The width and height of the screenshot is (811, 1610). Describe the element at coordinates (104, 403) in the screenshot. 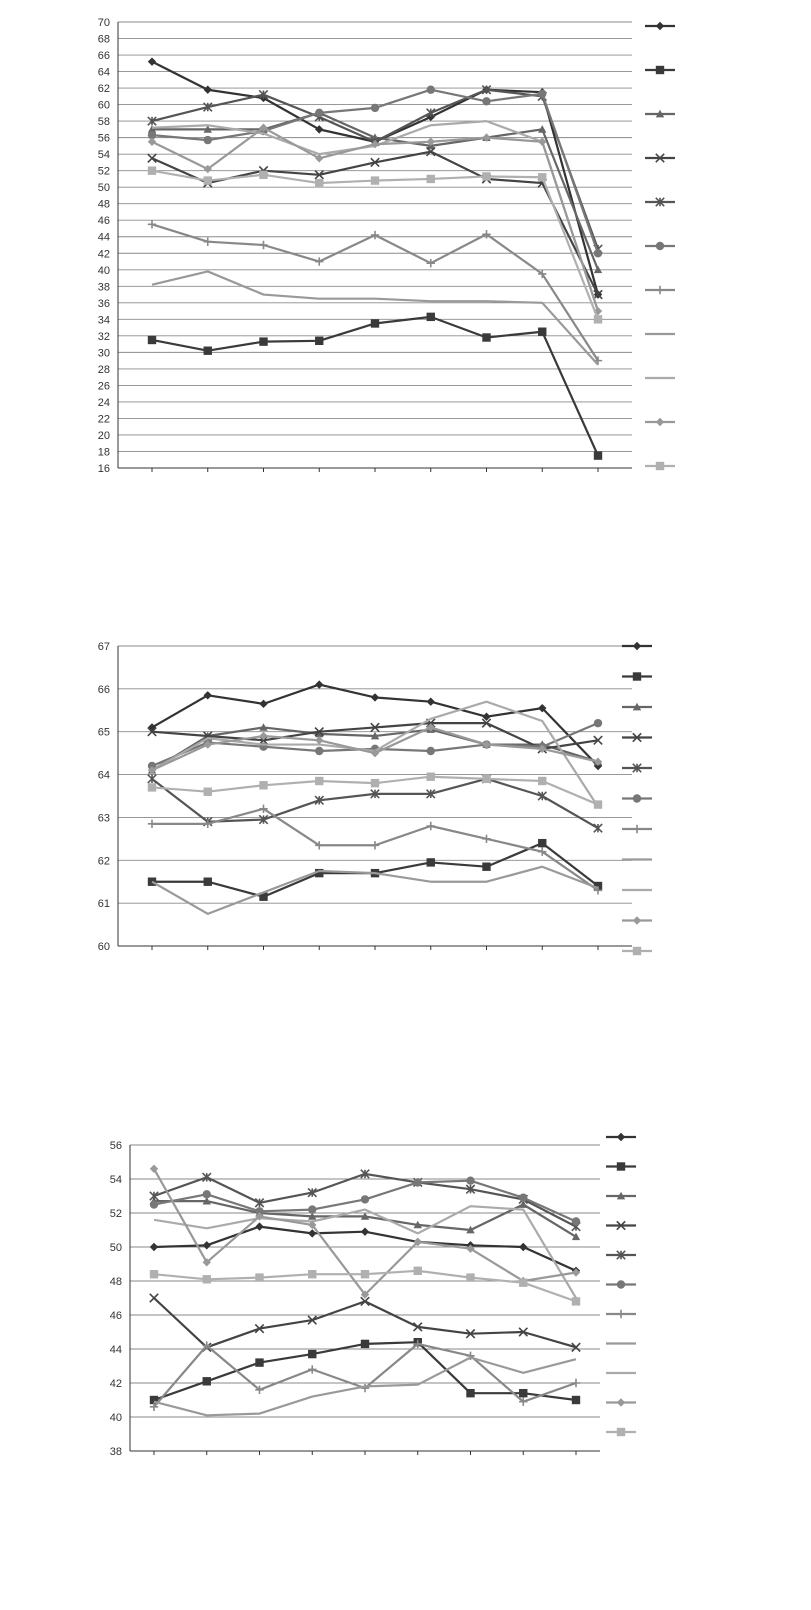

I see `y-tick-label: 24` at that location.